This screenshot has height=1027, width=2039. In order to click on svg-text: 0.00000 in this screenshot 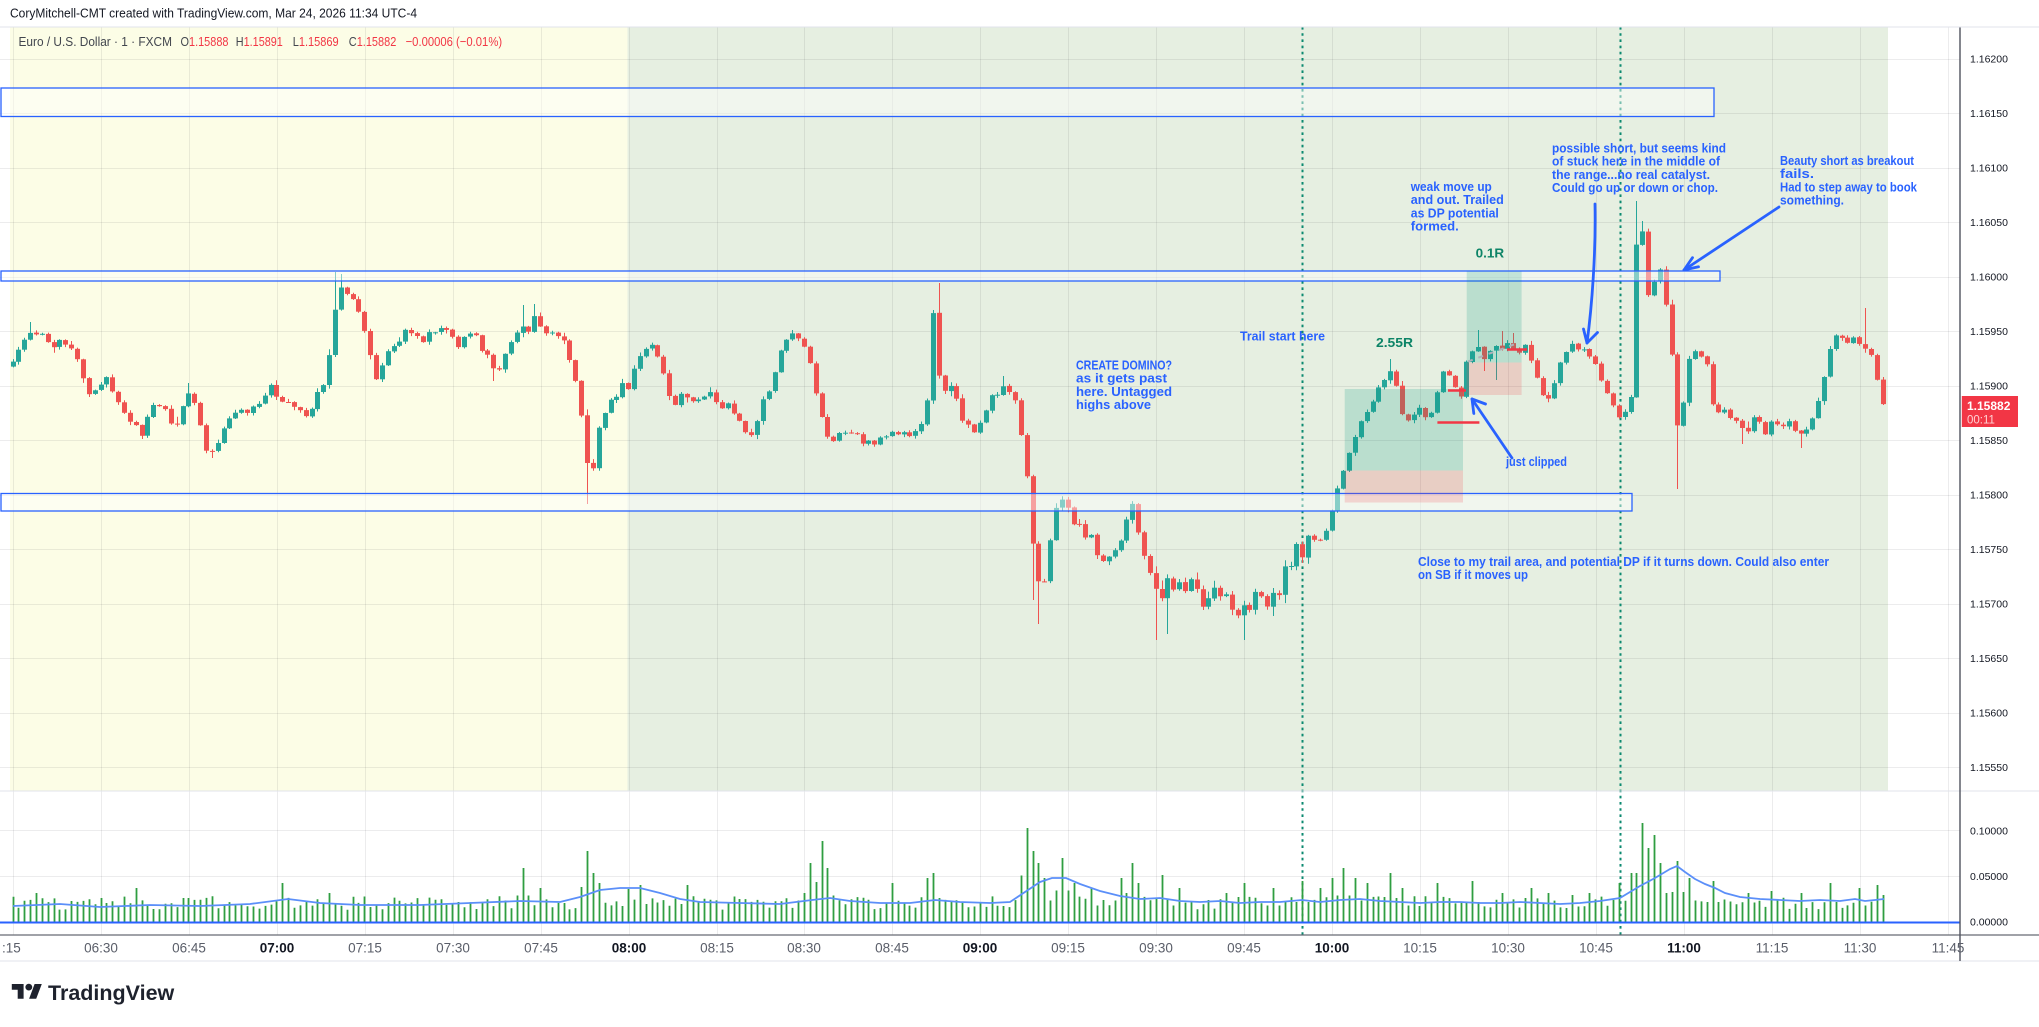, I will do `click(1989, 923)`.